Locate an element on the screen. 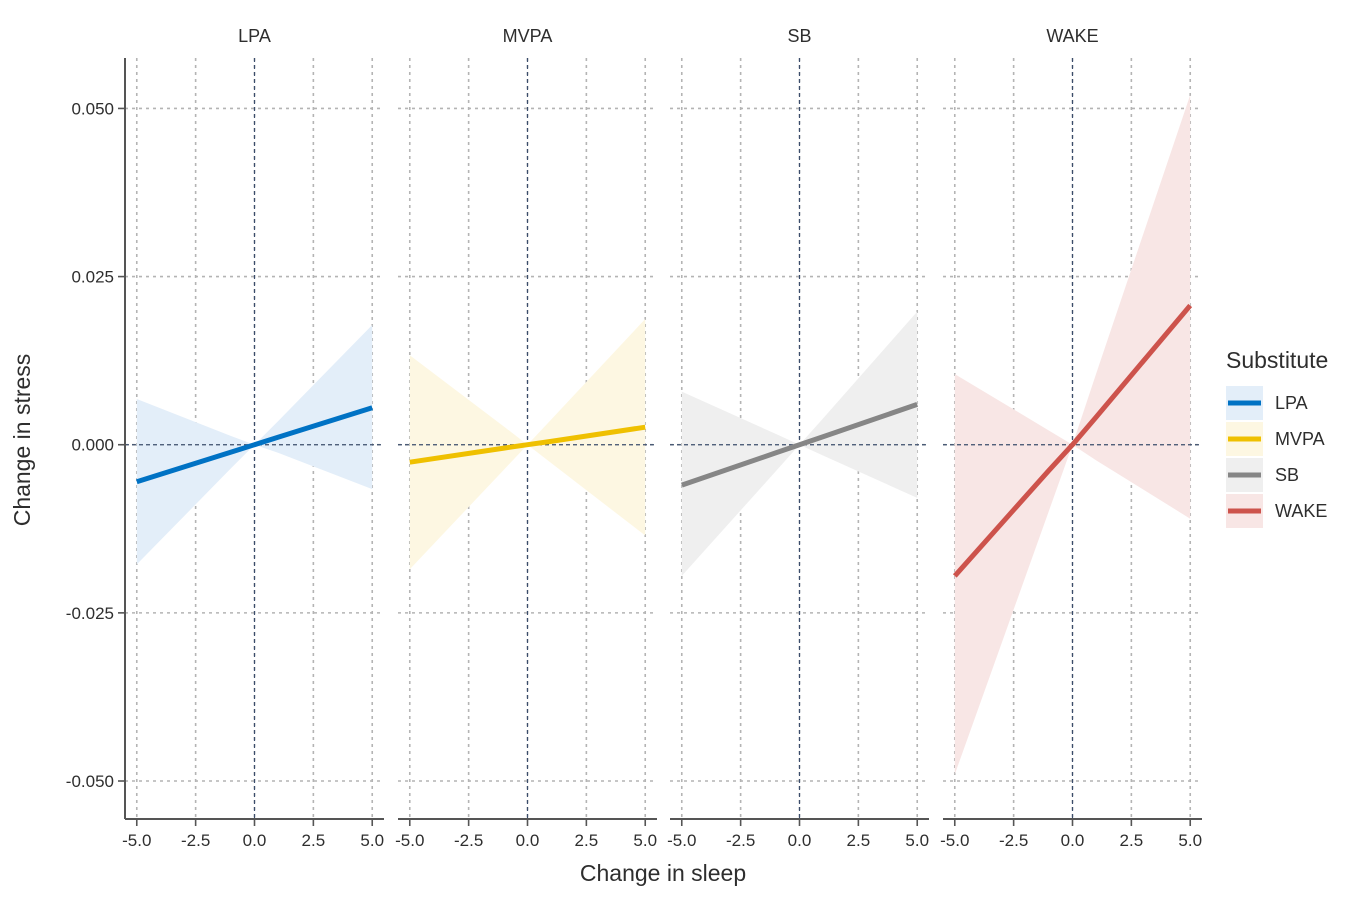 Image resolution: width=1350 pixels, height=900 pixels. confidence-band-wake is located at coordinates (1072, 435).